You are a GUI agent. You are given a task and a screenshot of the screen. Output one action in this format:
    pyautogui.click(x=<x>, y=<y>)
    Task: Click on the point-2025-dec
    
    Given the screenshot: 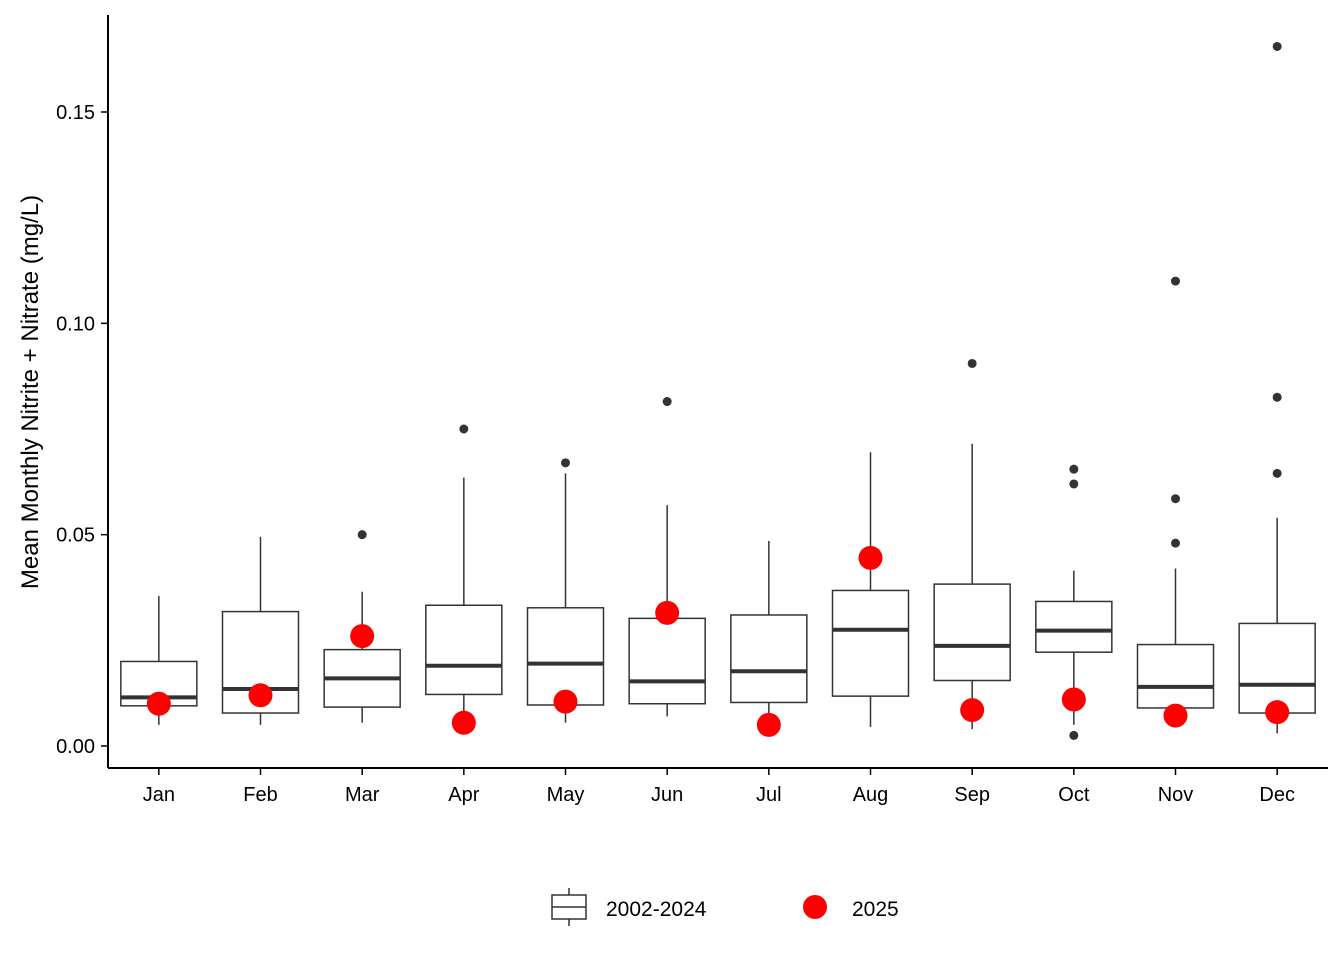 What is the action you would take?
    pyautogui.click(x=1277, y=712)
    